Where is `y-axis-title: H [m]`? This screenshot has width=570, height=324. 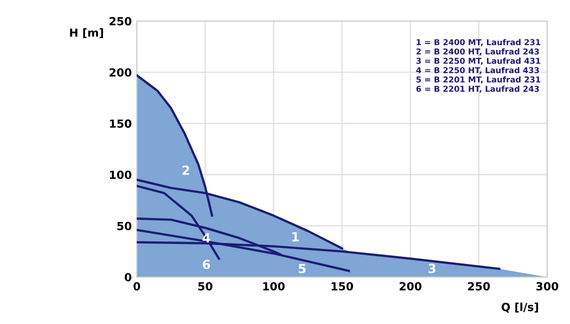
y-axis-title: H [m] is located at coordinates (87, 33).